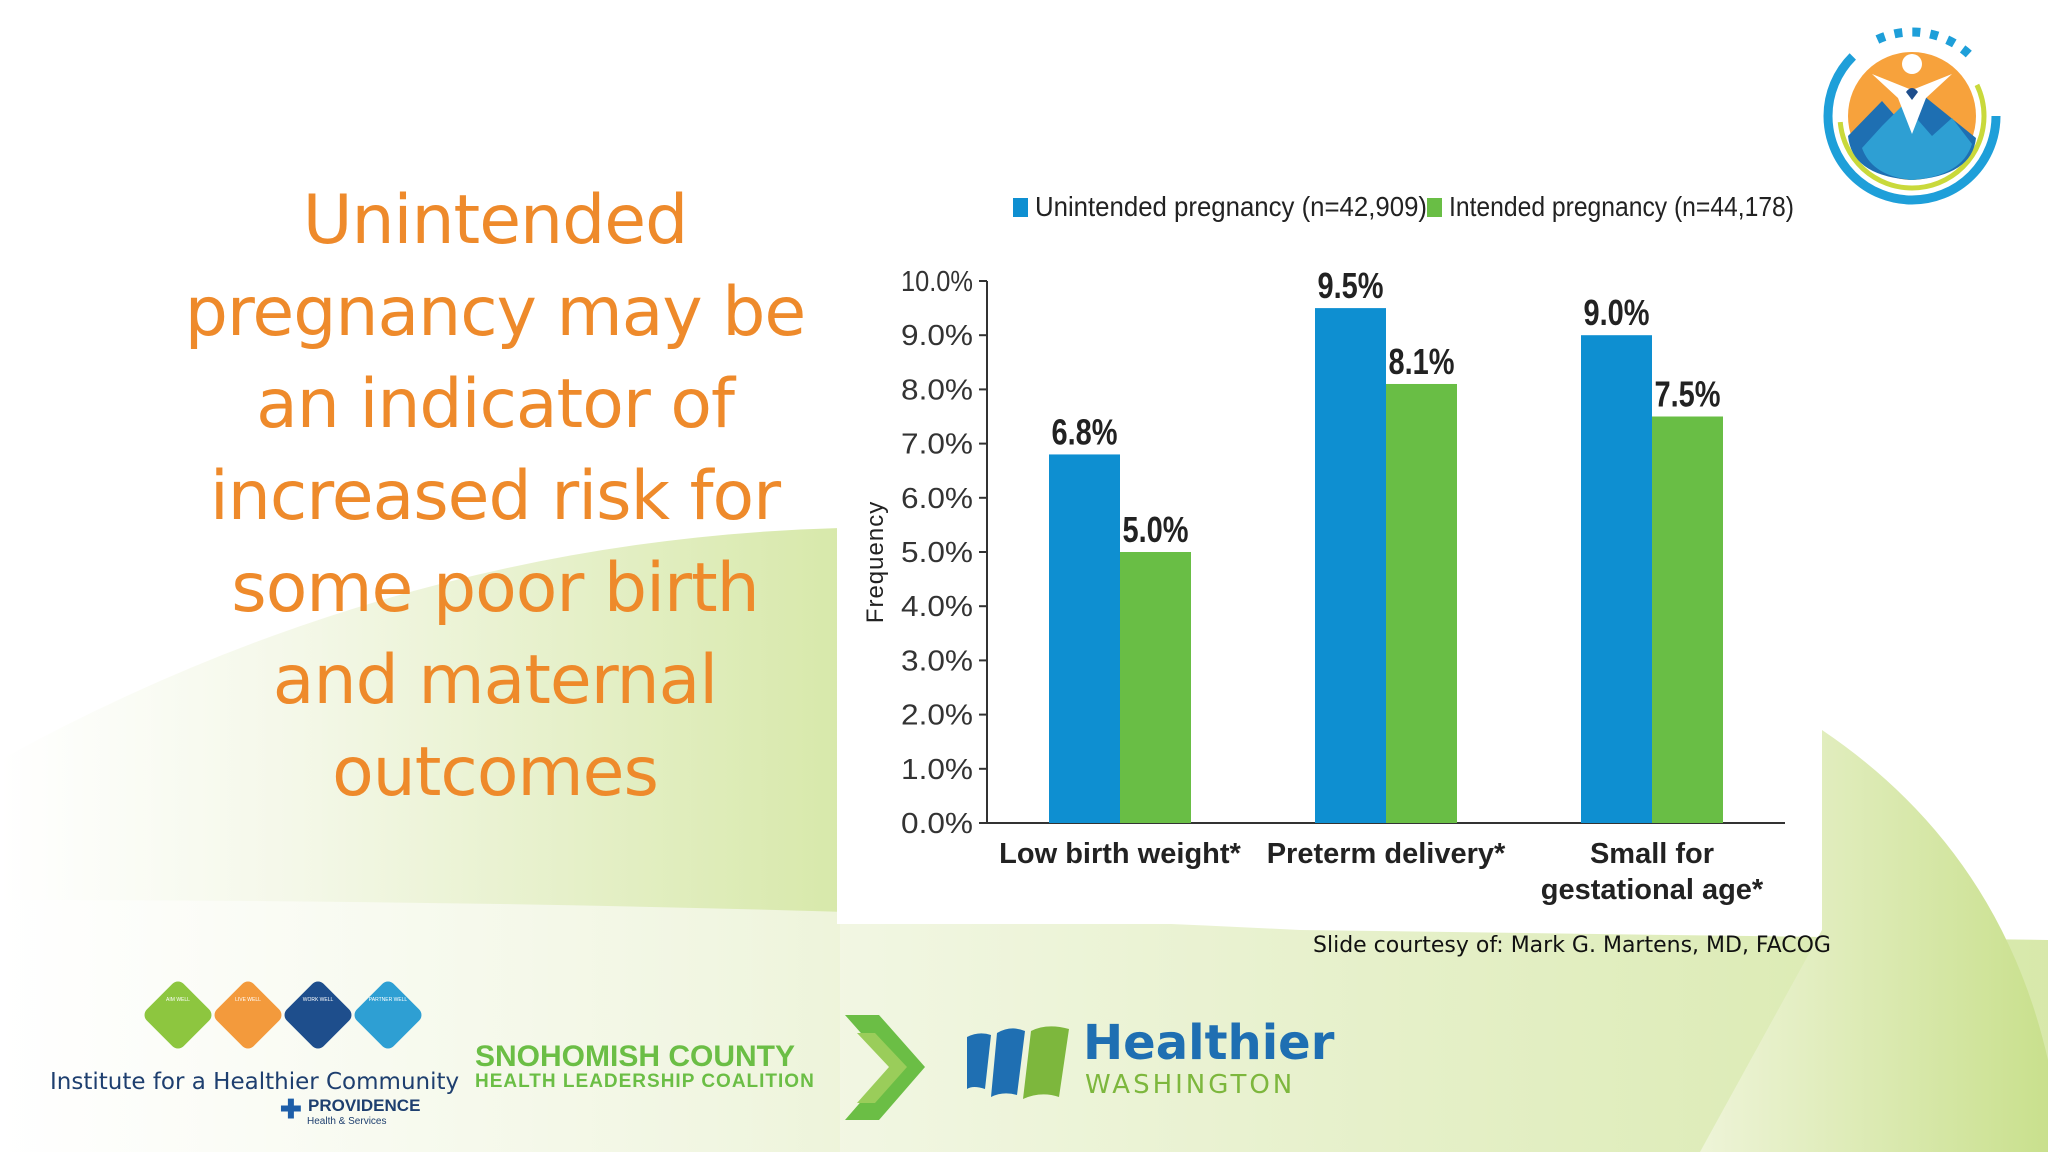 Image resolution: width=2048 pixels, height=1152 pixels. I want to click on live-well-badge, so click(248, 1015).